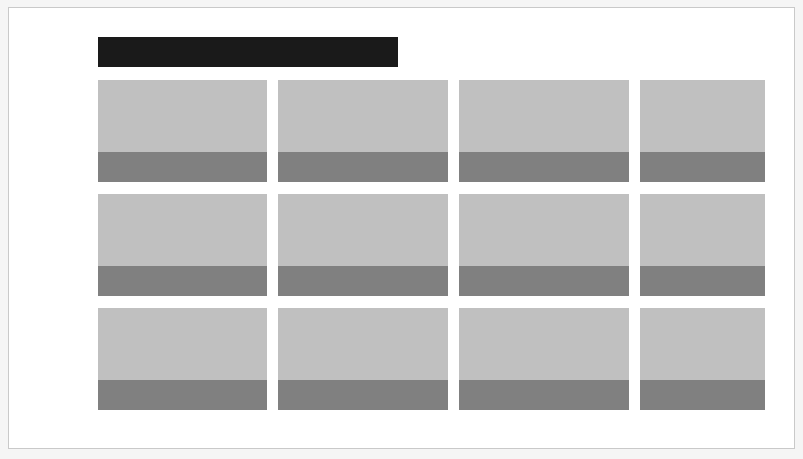 The image size is (803, 459). Describe the element at coordinates (248, 52) in the screenshot. I see `page-title-placeholder` at that location.